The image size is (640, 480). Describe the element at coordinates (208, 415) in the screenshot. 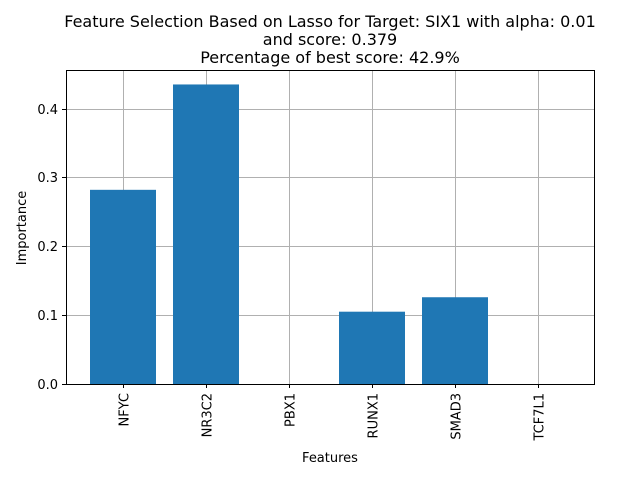

I see `x-tick-label: NR3C2` at that location.